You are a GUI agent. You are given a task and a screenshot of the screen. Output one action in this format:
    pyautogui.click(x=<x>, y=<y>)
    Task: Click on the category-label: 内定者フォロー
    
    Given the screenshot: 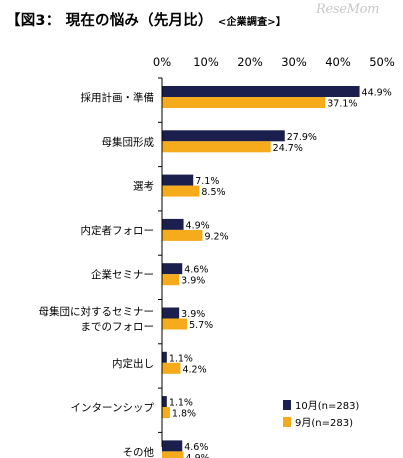 What is the action you would take?
    pyautogui.click(x=118, y=230)
    